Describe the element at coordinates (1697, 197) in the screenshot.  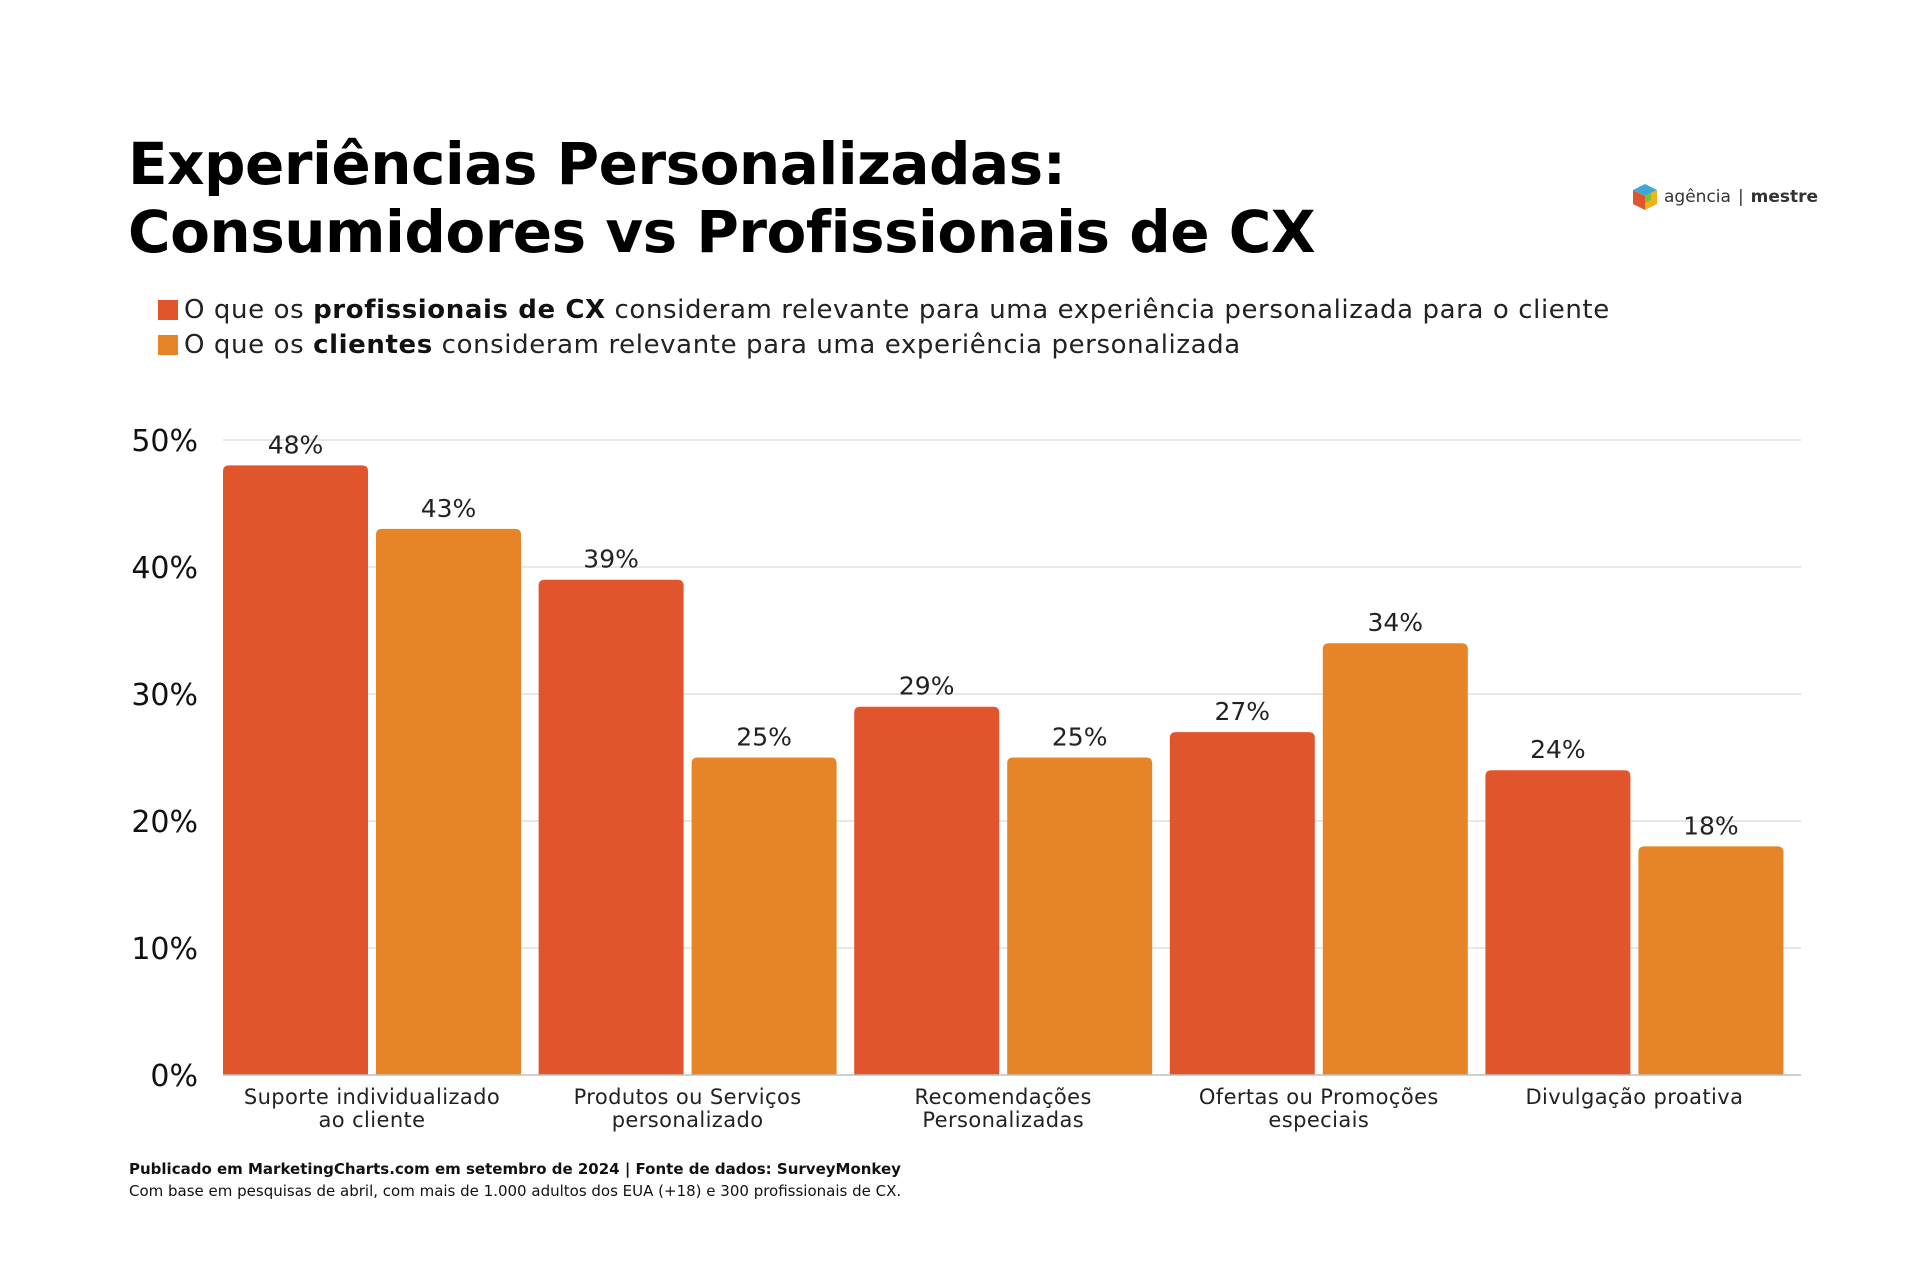
I see `logo-text-agencia: agência` at that location.